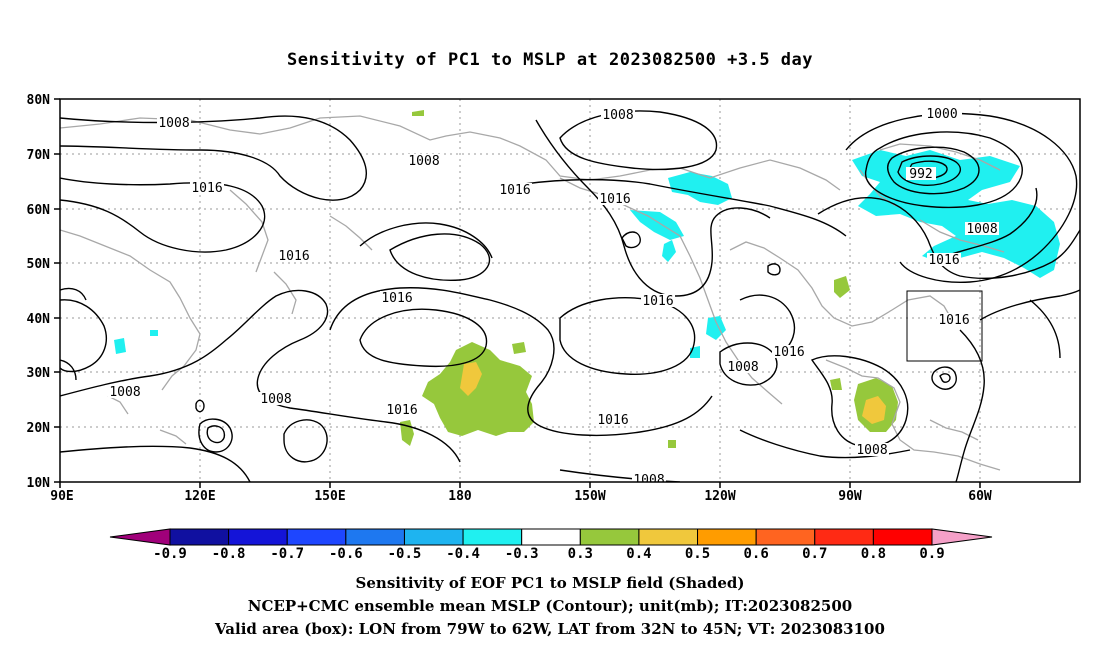 This screenshot has width=1100, height=650. Describe the element at coordinates (39, 428) in the screenshot. I see `lat-label: 20N` at that location.